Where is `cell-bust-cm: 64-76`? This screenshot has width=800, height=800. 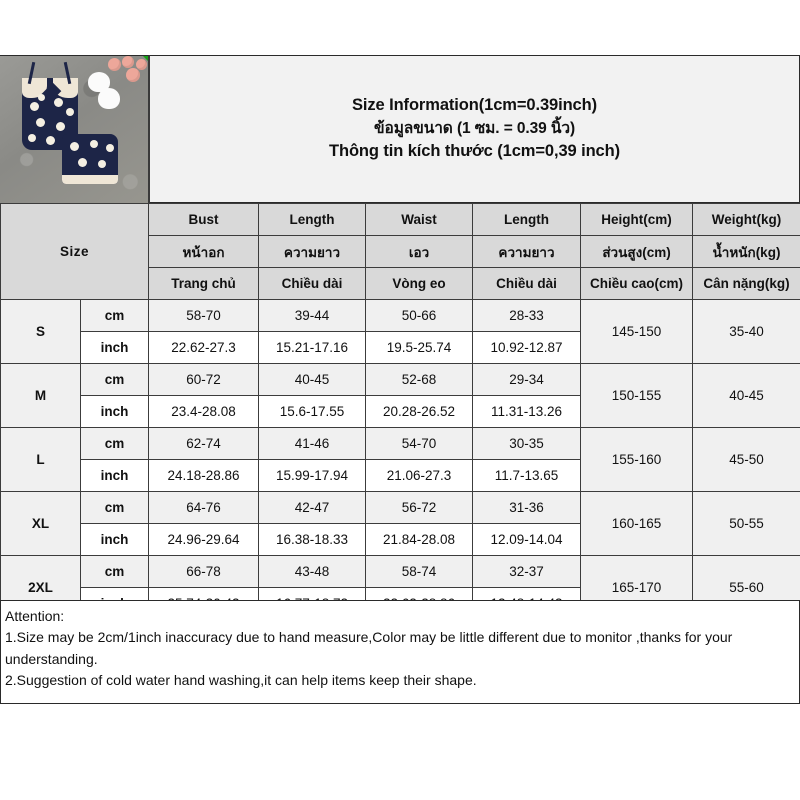
cell-bust-cm: 64-76 is located at coordinates (204, 507).